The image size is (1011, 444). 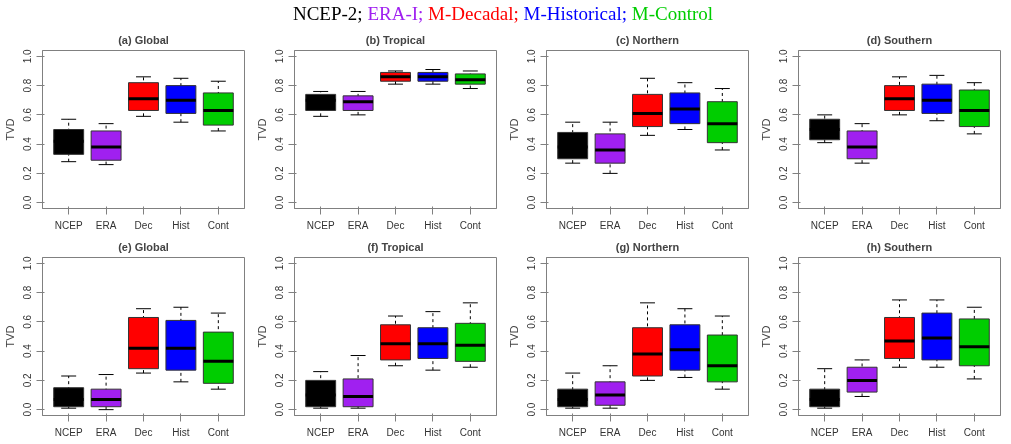 What do you see at coordinates (395, 13) in the screenshot?
I see `text: ERA-I;` at bounding box center [395, 13].